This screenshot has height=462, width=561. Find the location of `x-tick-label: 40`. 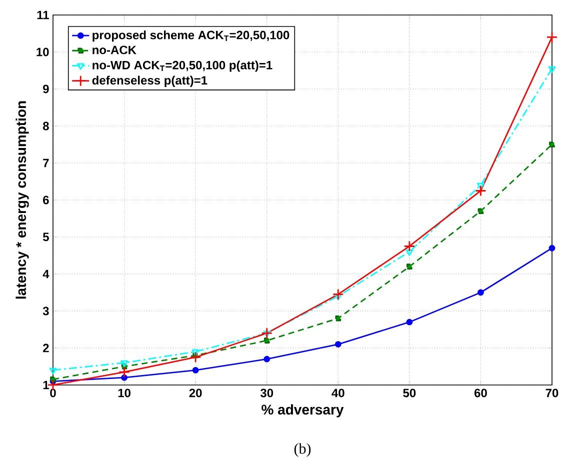

x-tick-label: 40 is located at coordinates (338, 393).